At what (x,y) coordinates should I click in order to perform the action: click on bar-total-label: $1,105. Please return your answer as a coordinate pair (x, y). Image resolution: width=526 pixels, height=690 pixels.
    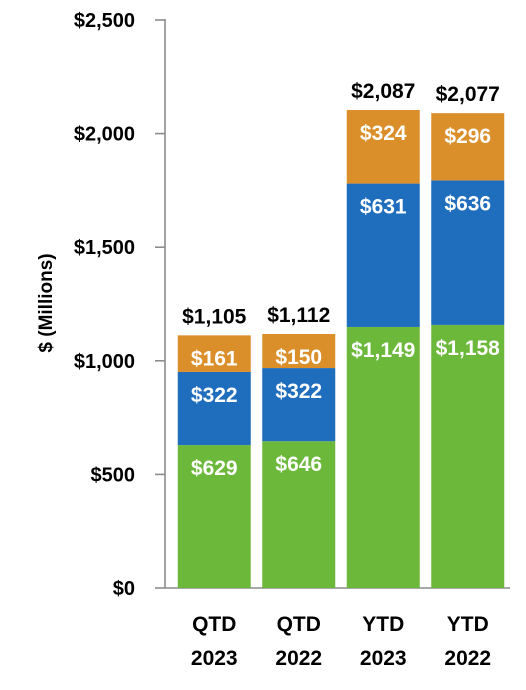
    Looking at the image, I should click on (214, 316).